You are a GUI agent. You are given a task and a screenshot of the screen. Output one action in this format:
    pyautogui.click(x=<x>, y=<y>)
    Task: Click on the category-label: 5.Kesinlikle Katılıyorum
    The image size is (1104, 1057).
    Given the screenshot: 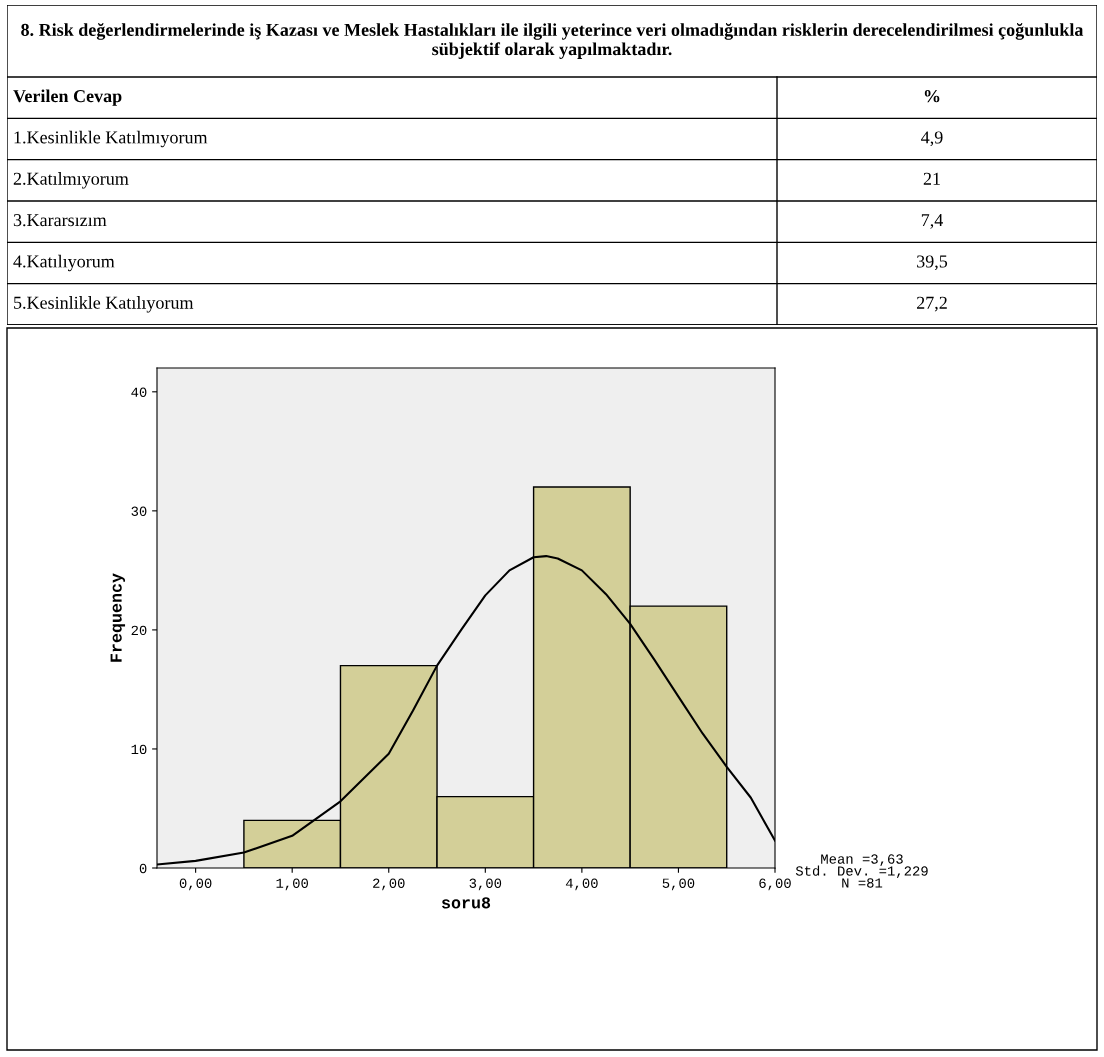 What is the action you would take?
    pyautogui.click(x=104, y=304)
    